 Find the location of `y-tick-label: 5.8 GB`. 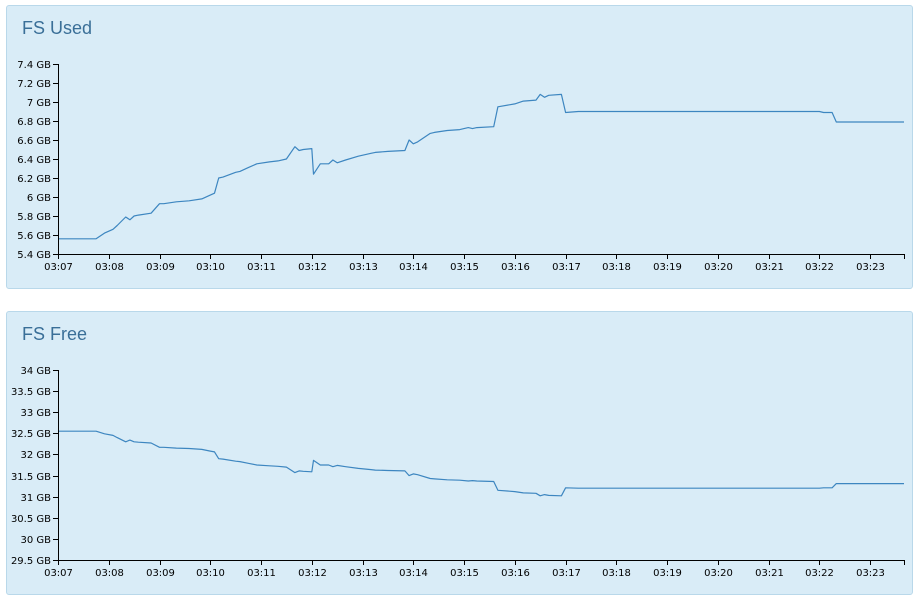

y-tick-label: 5.8 GB is located at coordinates (34, 217).